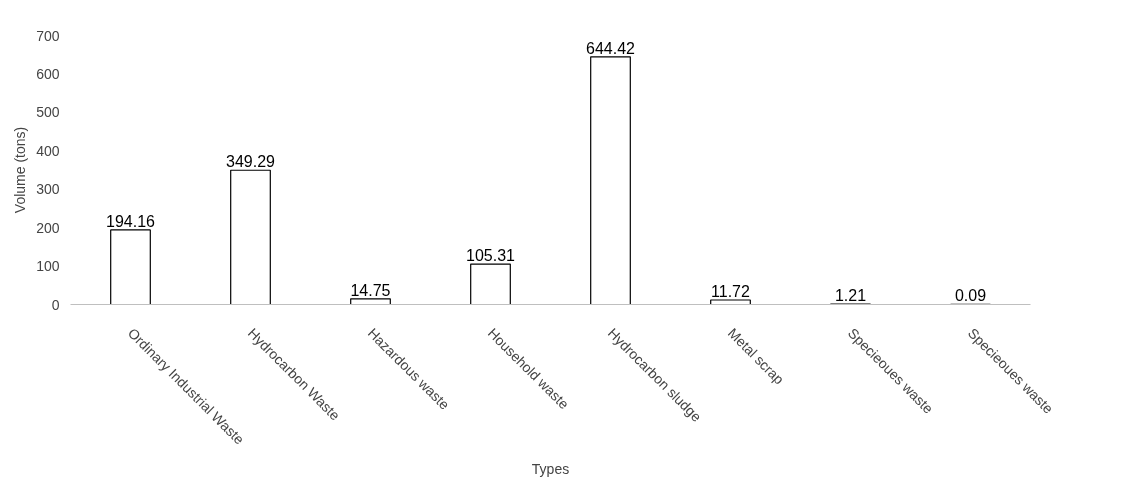 Image resolution: width=1129 pixels, height=488 pixels. Describe the element at coordinates (48, 266) in the screenshot. I see `y-tick-label: 100` at that location.